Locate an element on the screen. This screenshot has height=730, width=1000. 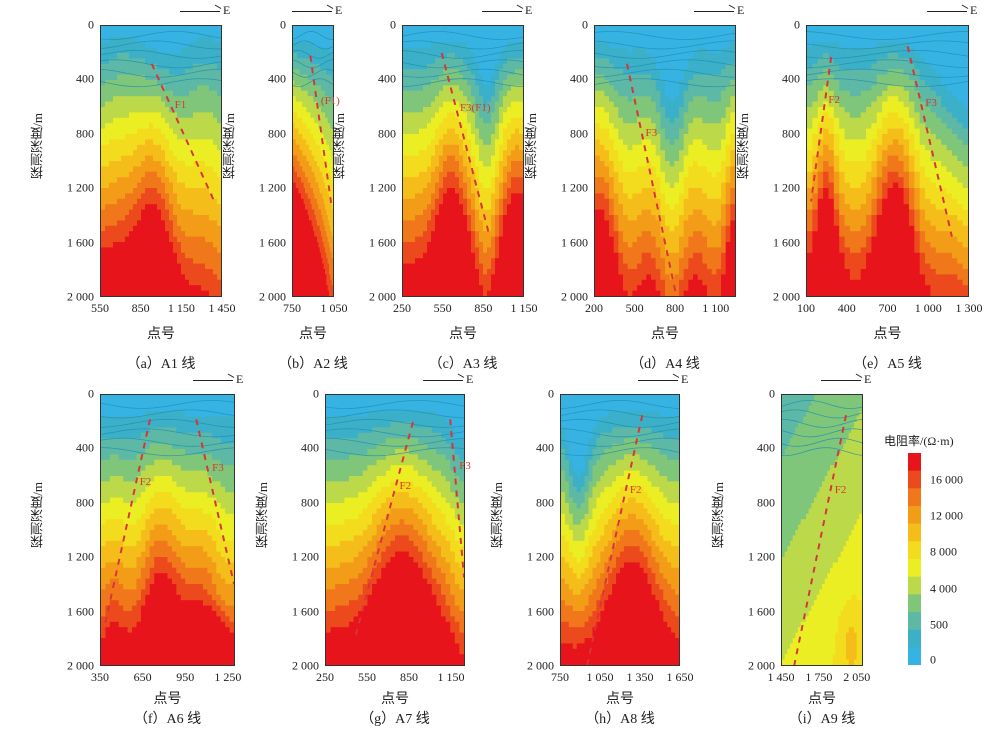
x-tick-label: 850 is located at coordinates (483, 308).